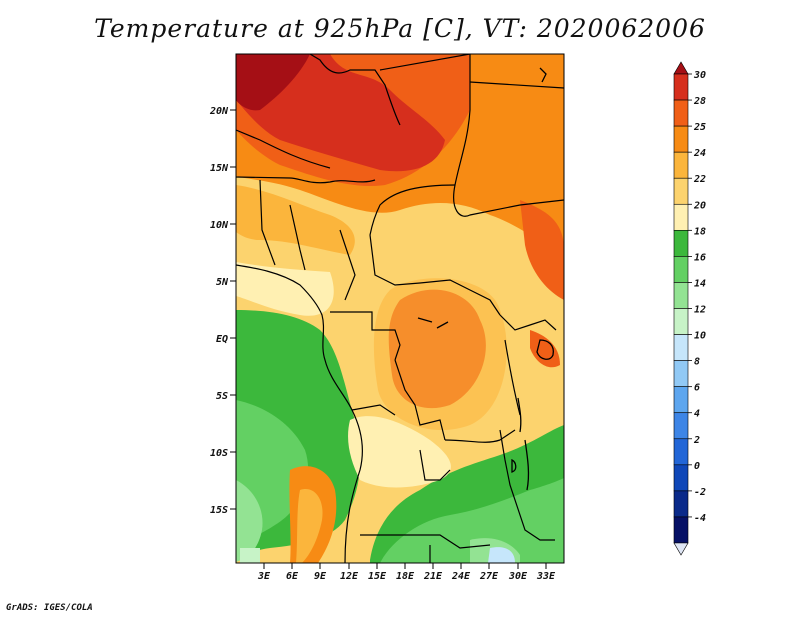  What do you see at coordinates (699, 75) in the screenshot?
I see `colorbar-label: 30` at bounding box center [699, 75].